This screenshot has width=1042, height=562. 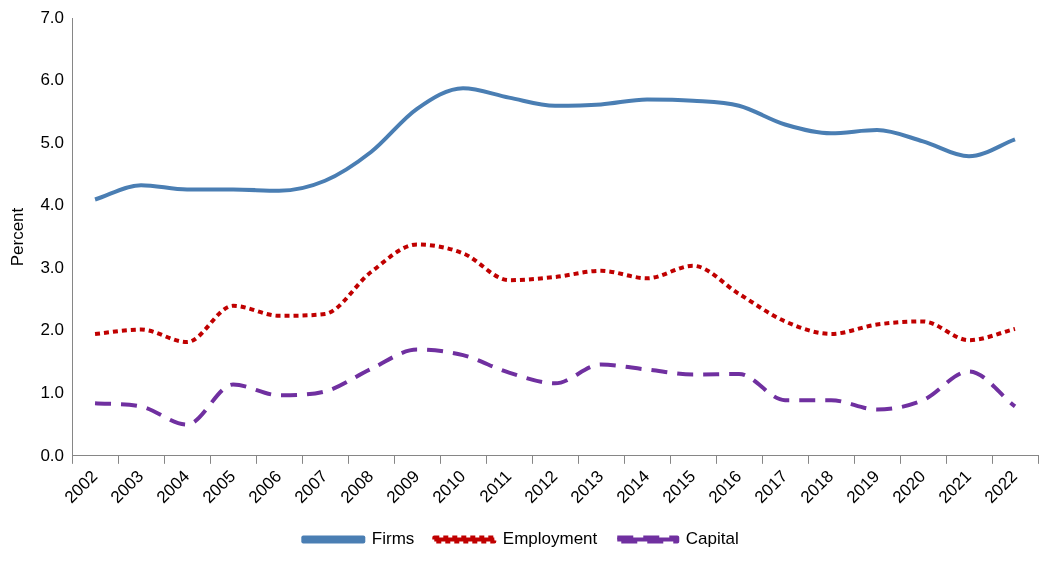 What do you see at coordinates (550, 539) in the screenshot?
I see `legend-label: Employment` at bounding box center [550, 539].